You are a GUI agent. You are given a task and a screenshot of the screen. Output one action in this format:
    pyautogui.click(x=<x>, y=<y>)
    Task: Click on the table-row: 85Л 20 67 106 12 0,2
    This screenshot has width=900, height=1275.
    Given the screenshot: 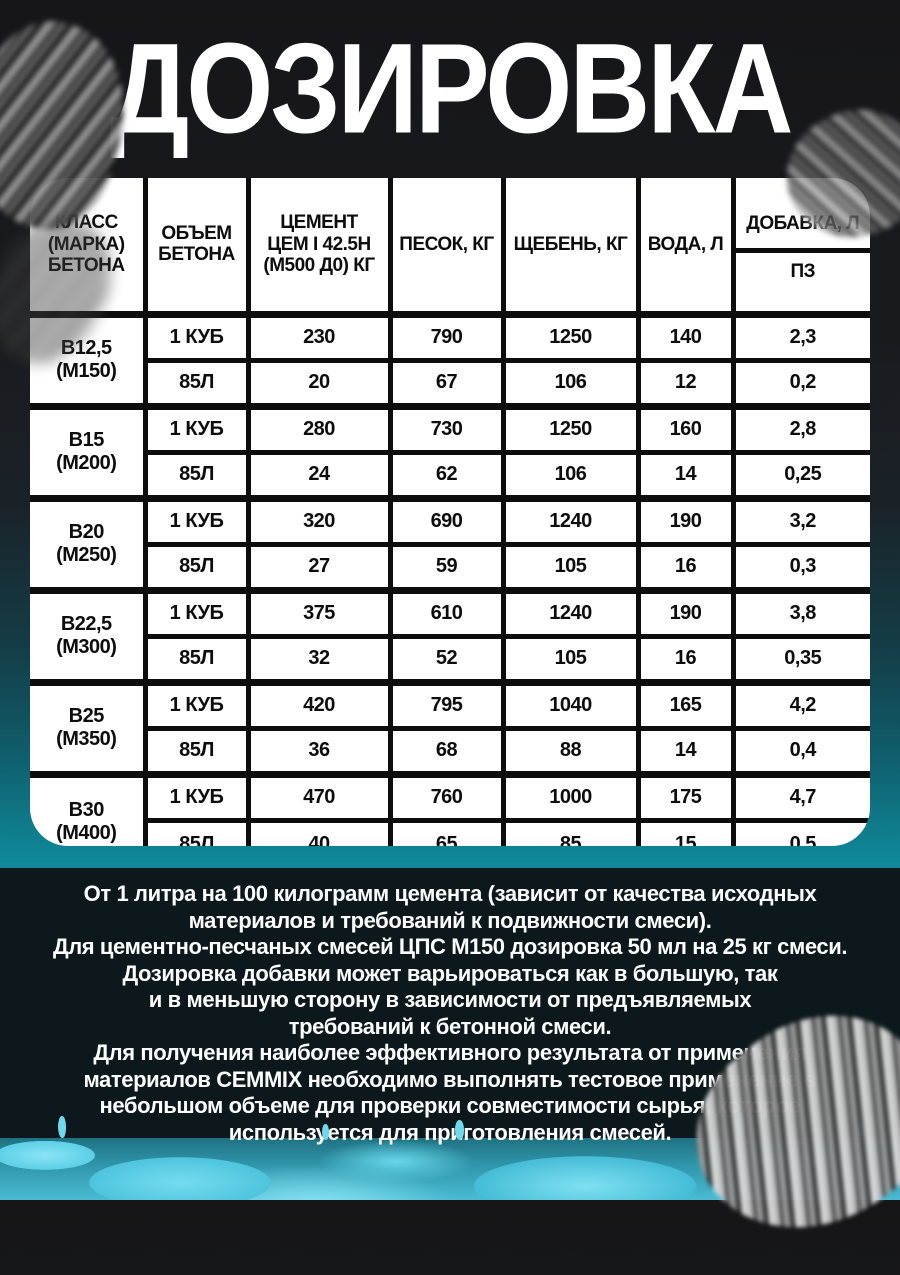 What is the action you would take?
    pyautogui.click(x=450, y=382)
    